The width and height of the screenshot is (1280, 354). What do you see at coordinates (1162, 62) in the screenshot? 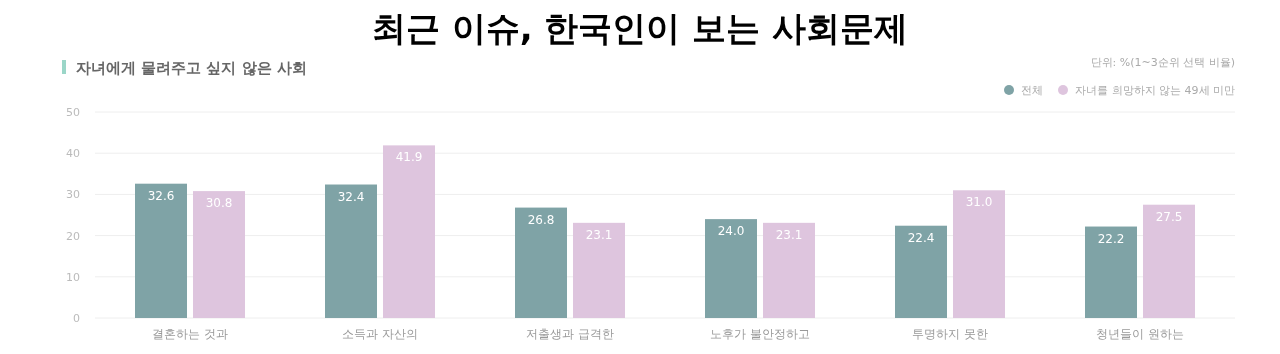
I see `text: 단위: %(1~3순위 선택 비율)` at bounding box center [1162, 62].